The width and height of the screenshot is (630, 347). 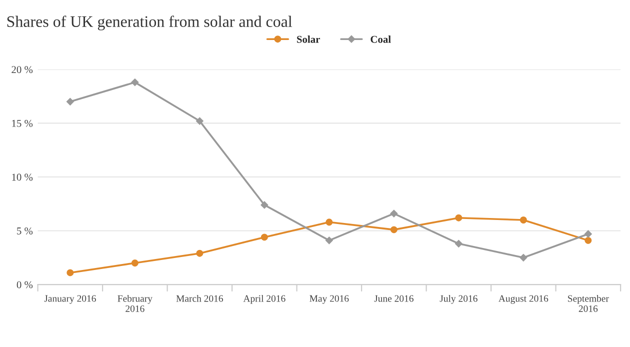 What do you see at coordinates (329, 299) in the screenshot?
I see `x-tick-label: May 2016` at bounding box center [329, 299].